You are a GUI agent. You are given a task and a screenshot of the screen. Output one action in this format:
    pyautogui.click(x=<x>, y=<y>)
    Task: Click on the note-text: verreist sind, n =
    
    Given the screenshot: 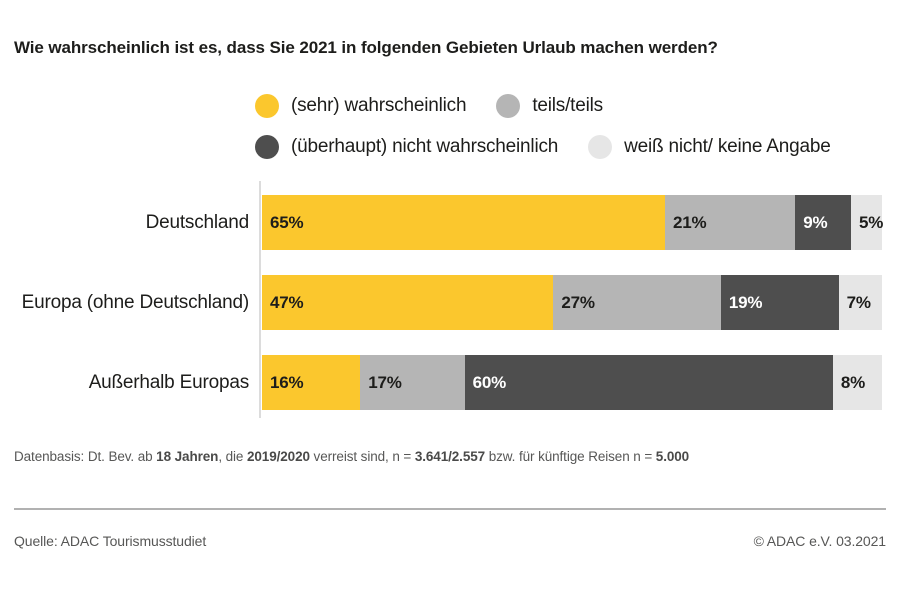 What is the action you would take?
    pyautogui.click(x=362, y=456)
    